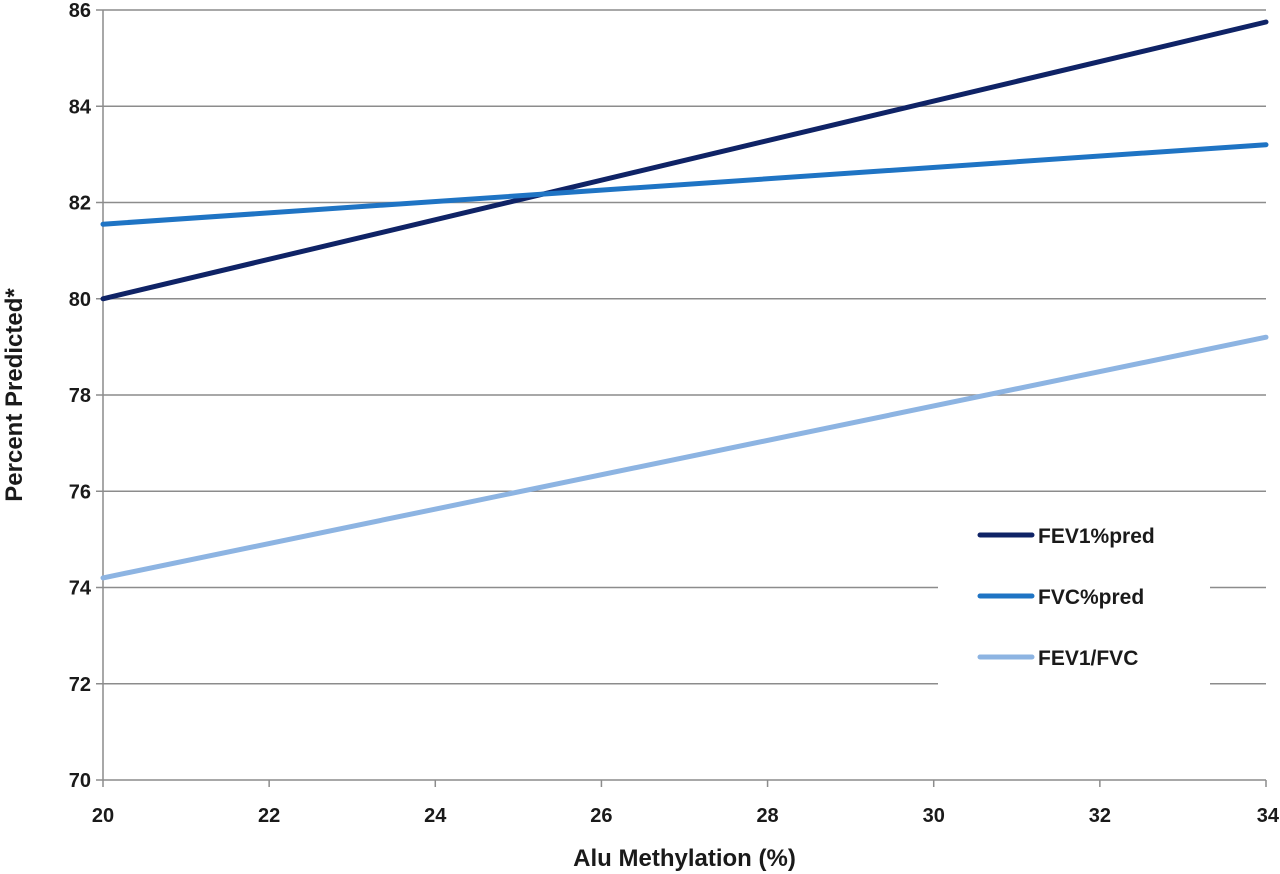 This screenshot has width=1280, height=874. What do you see at coordinates (686, 816) in the screenshot?
I see `x-tick-labels: 20 22 24 26 28 30 32 34` at bounding box center [686, 816].